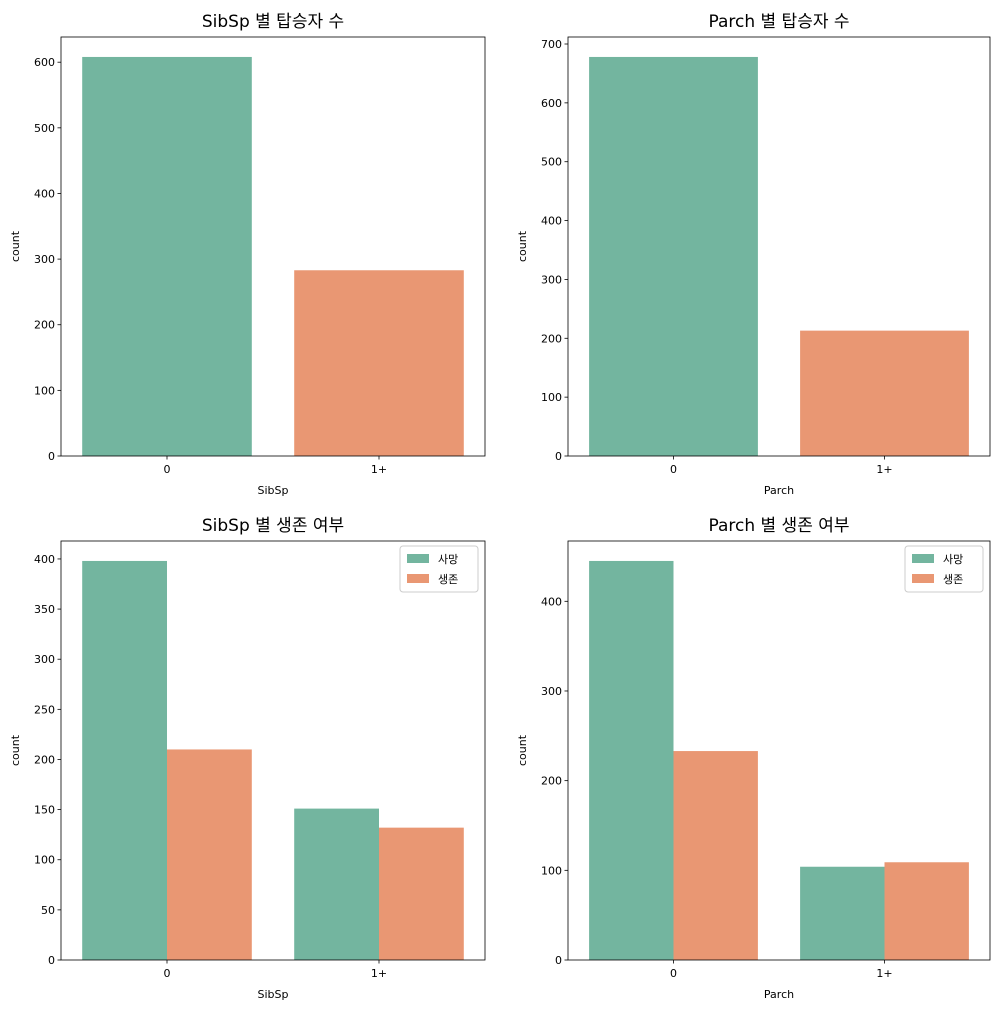  Describe the element at coordinates (44, 609) in the screenshot. I see `y-tick-label: 350` at that location.